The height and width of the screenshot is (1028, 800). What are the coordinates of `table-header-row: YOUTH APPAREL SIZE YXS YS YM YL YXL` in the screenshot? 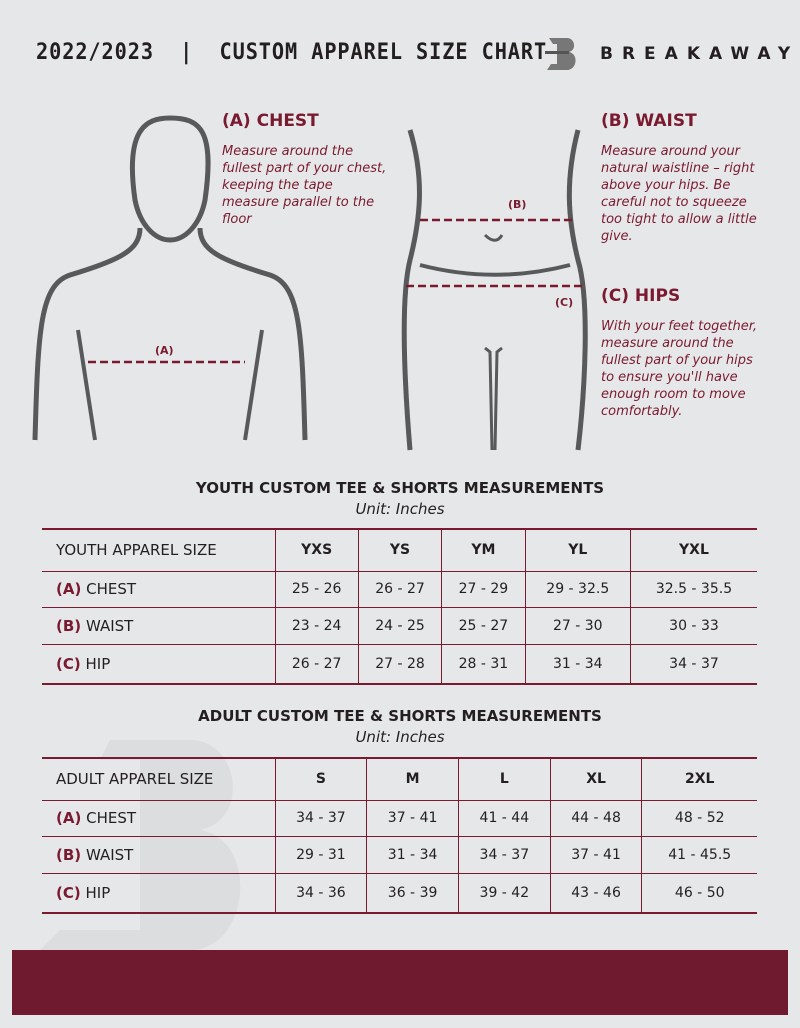 It's located at (399, 550).